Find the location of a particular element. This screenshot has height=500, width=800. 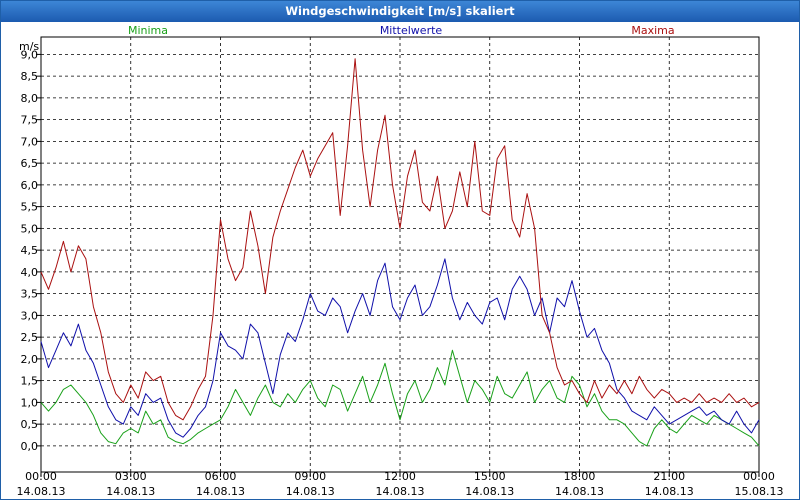

legend-mittelwerte: Mittelwerte is located at coordinates (411, 30).